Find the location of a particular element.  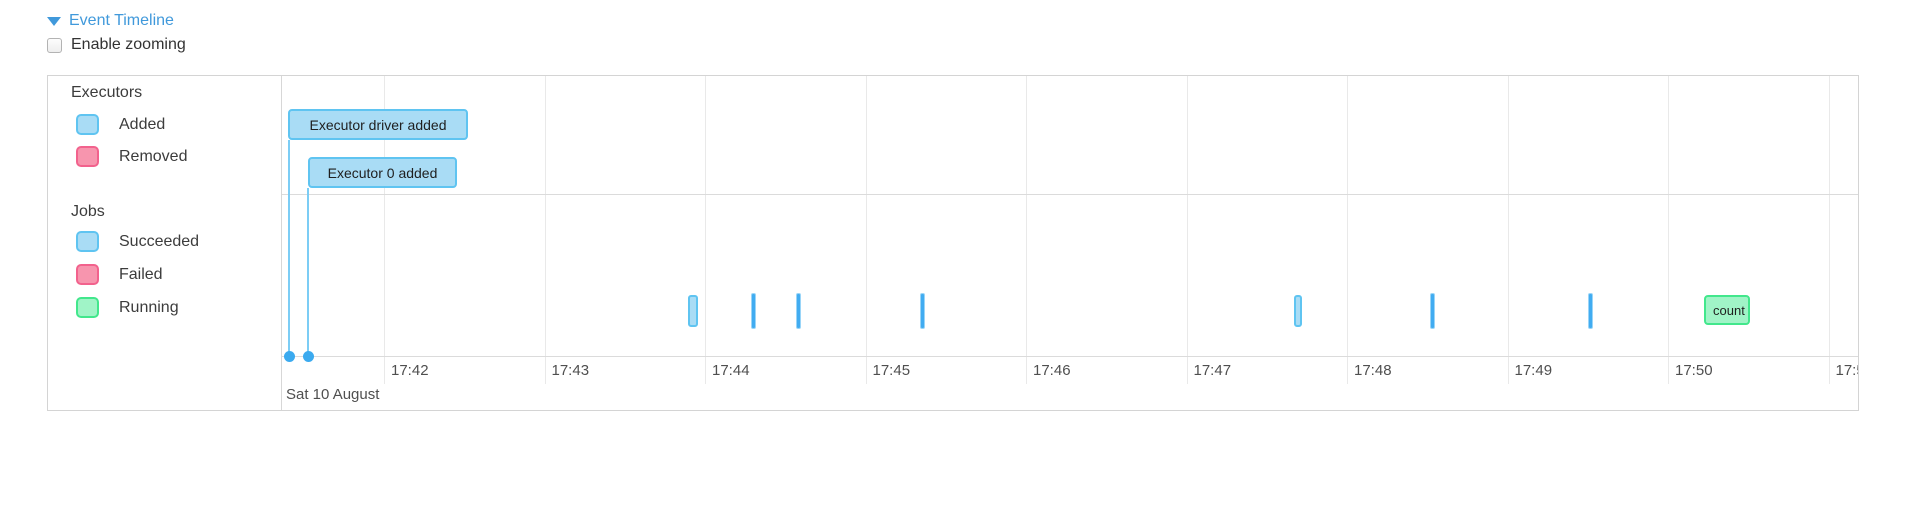

timeline-item-executor-0-added: Executor 0 added is located at coordinates (382, 172).